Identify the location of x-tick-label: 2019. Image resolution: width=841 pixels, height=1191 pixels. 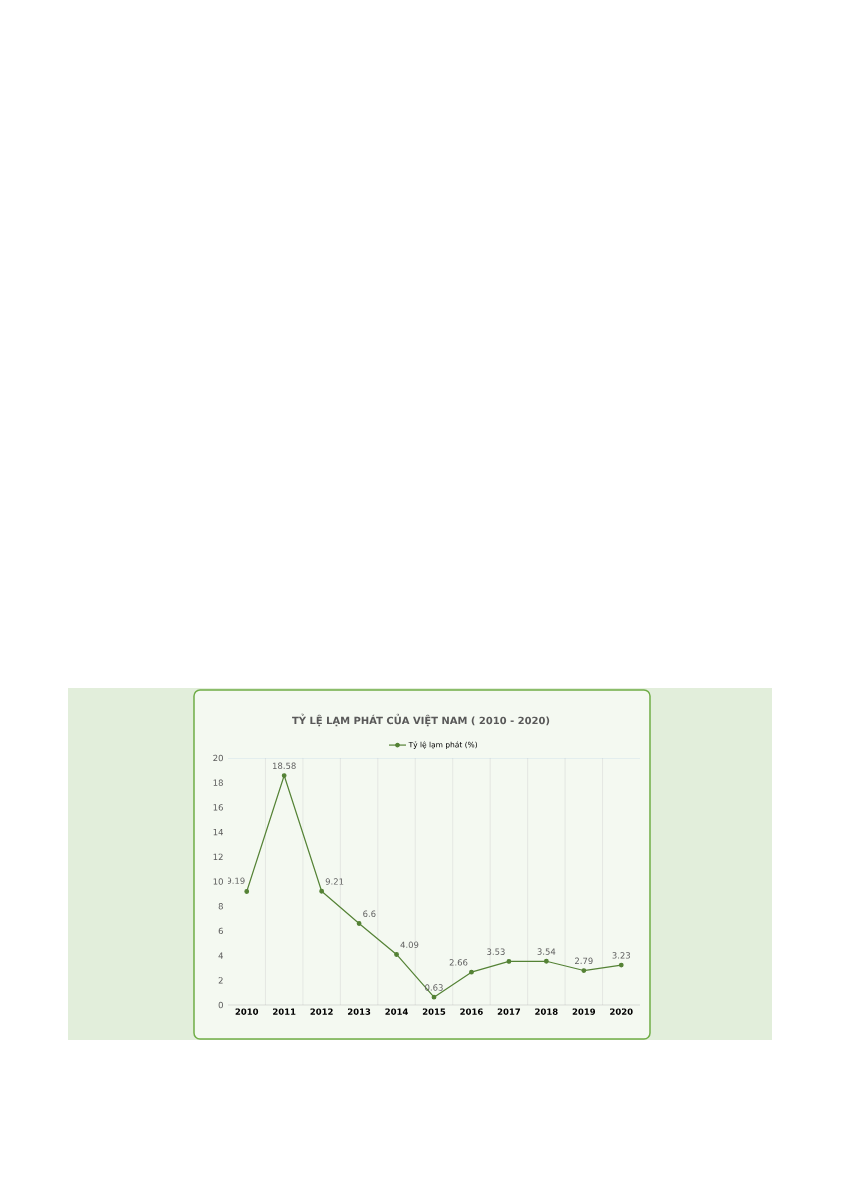
(584, 1011).